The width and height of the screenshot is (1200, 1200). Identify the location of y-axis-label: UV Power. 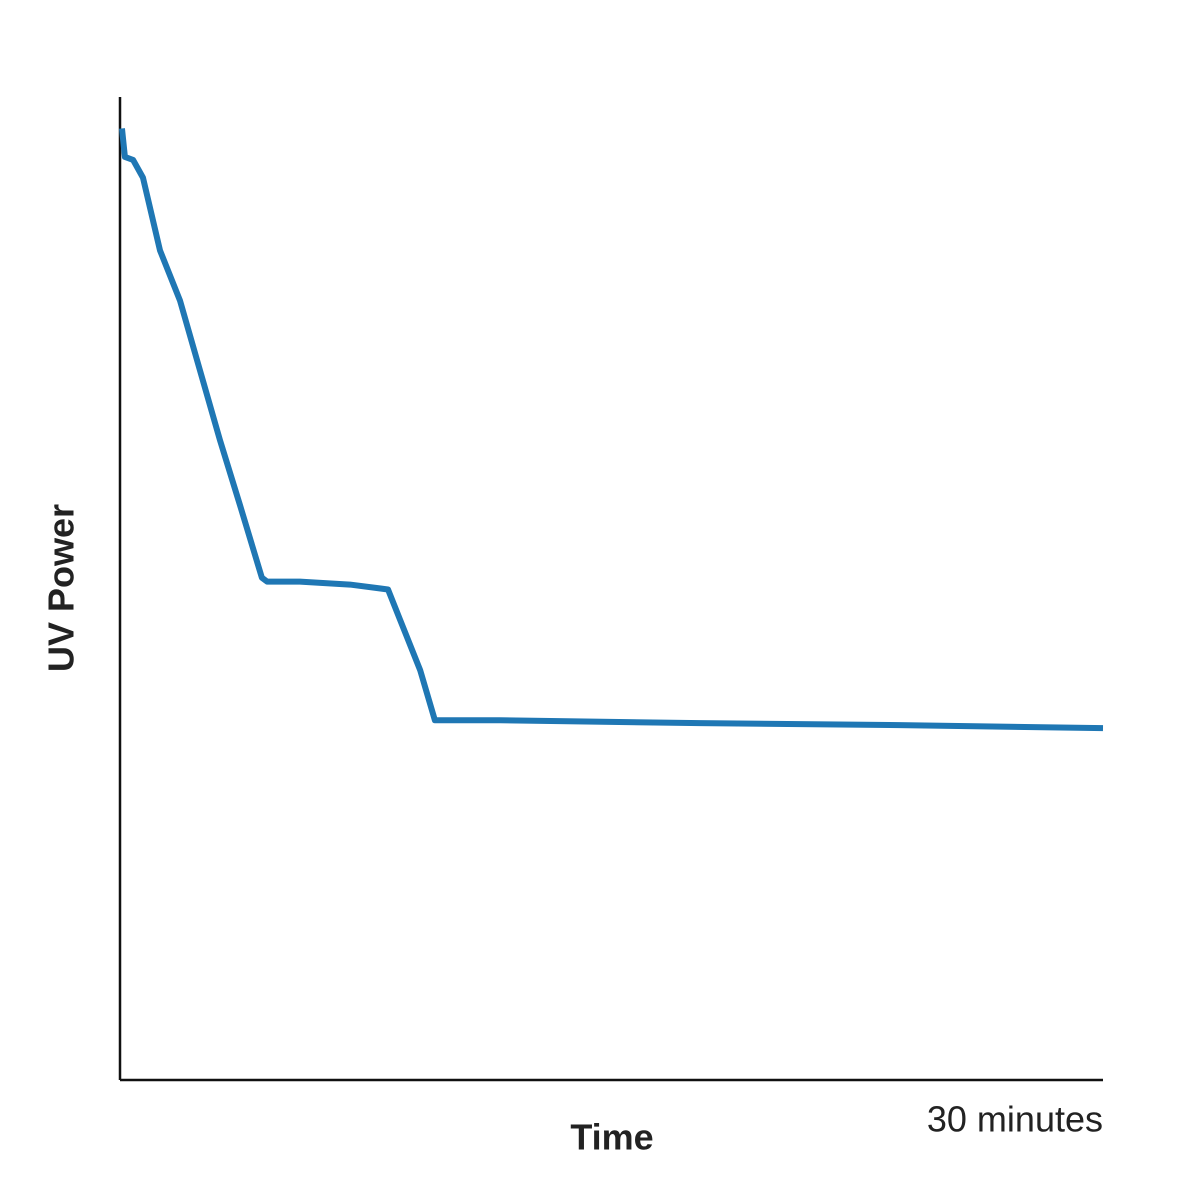
(61, 588).